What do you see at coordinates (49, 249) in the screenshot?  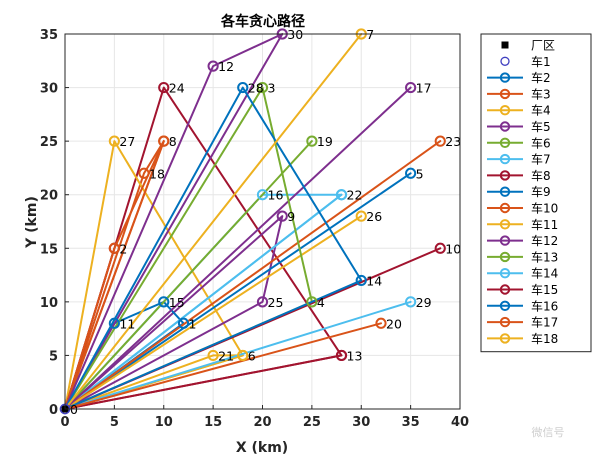 I see `y-tick-label: 15` at bounding box center [49, 249].